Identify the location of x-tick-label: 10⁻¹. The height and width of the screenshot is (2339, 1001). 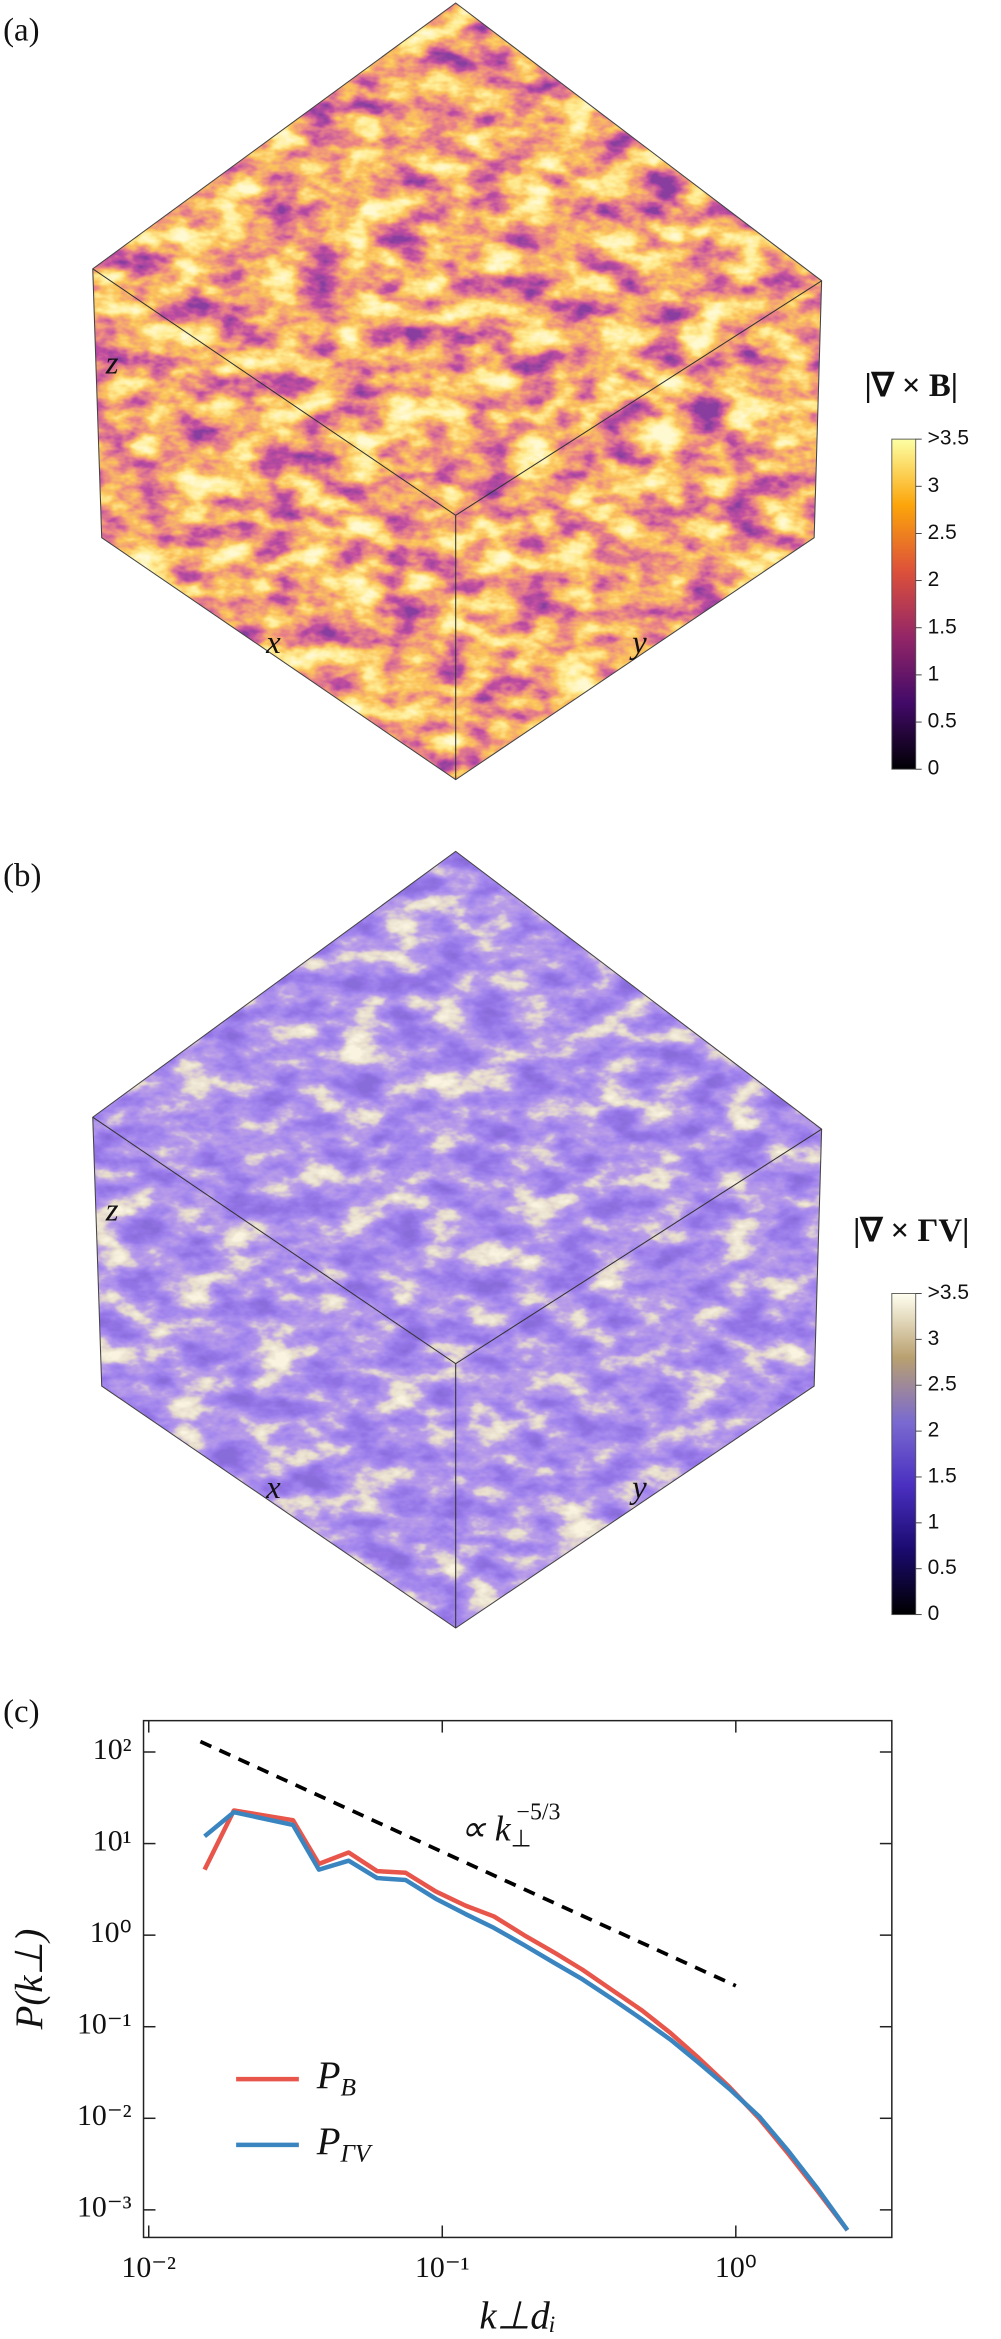
(442, 2267).